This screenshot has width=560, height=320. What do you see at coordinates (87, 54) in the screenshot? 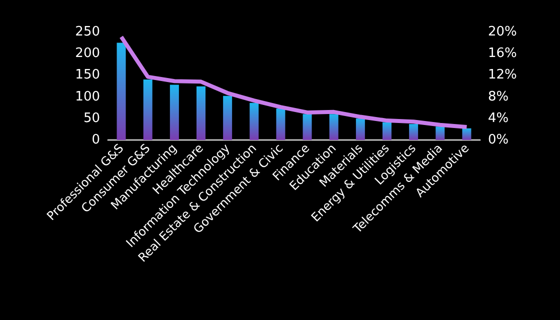
I see `y-tick-label: 200` at bounding box center [87, 54].